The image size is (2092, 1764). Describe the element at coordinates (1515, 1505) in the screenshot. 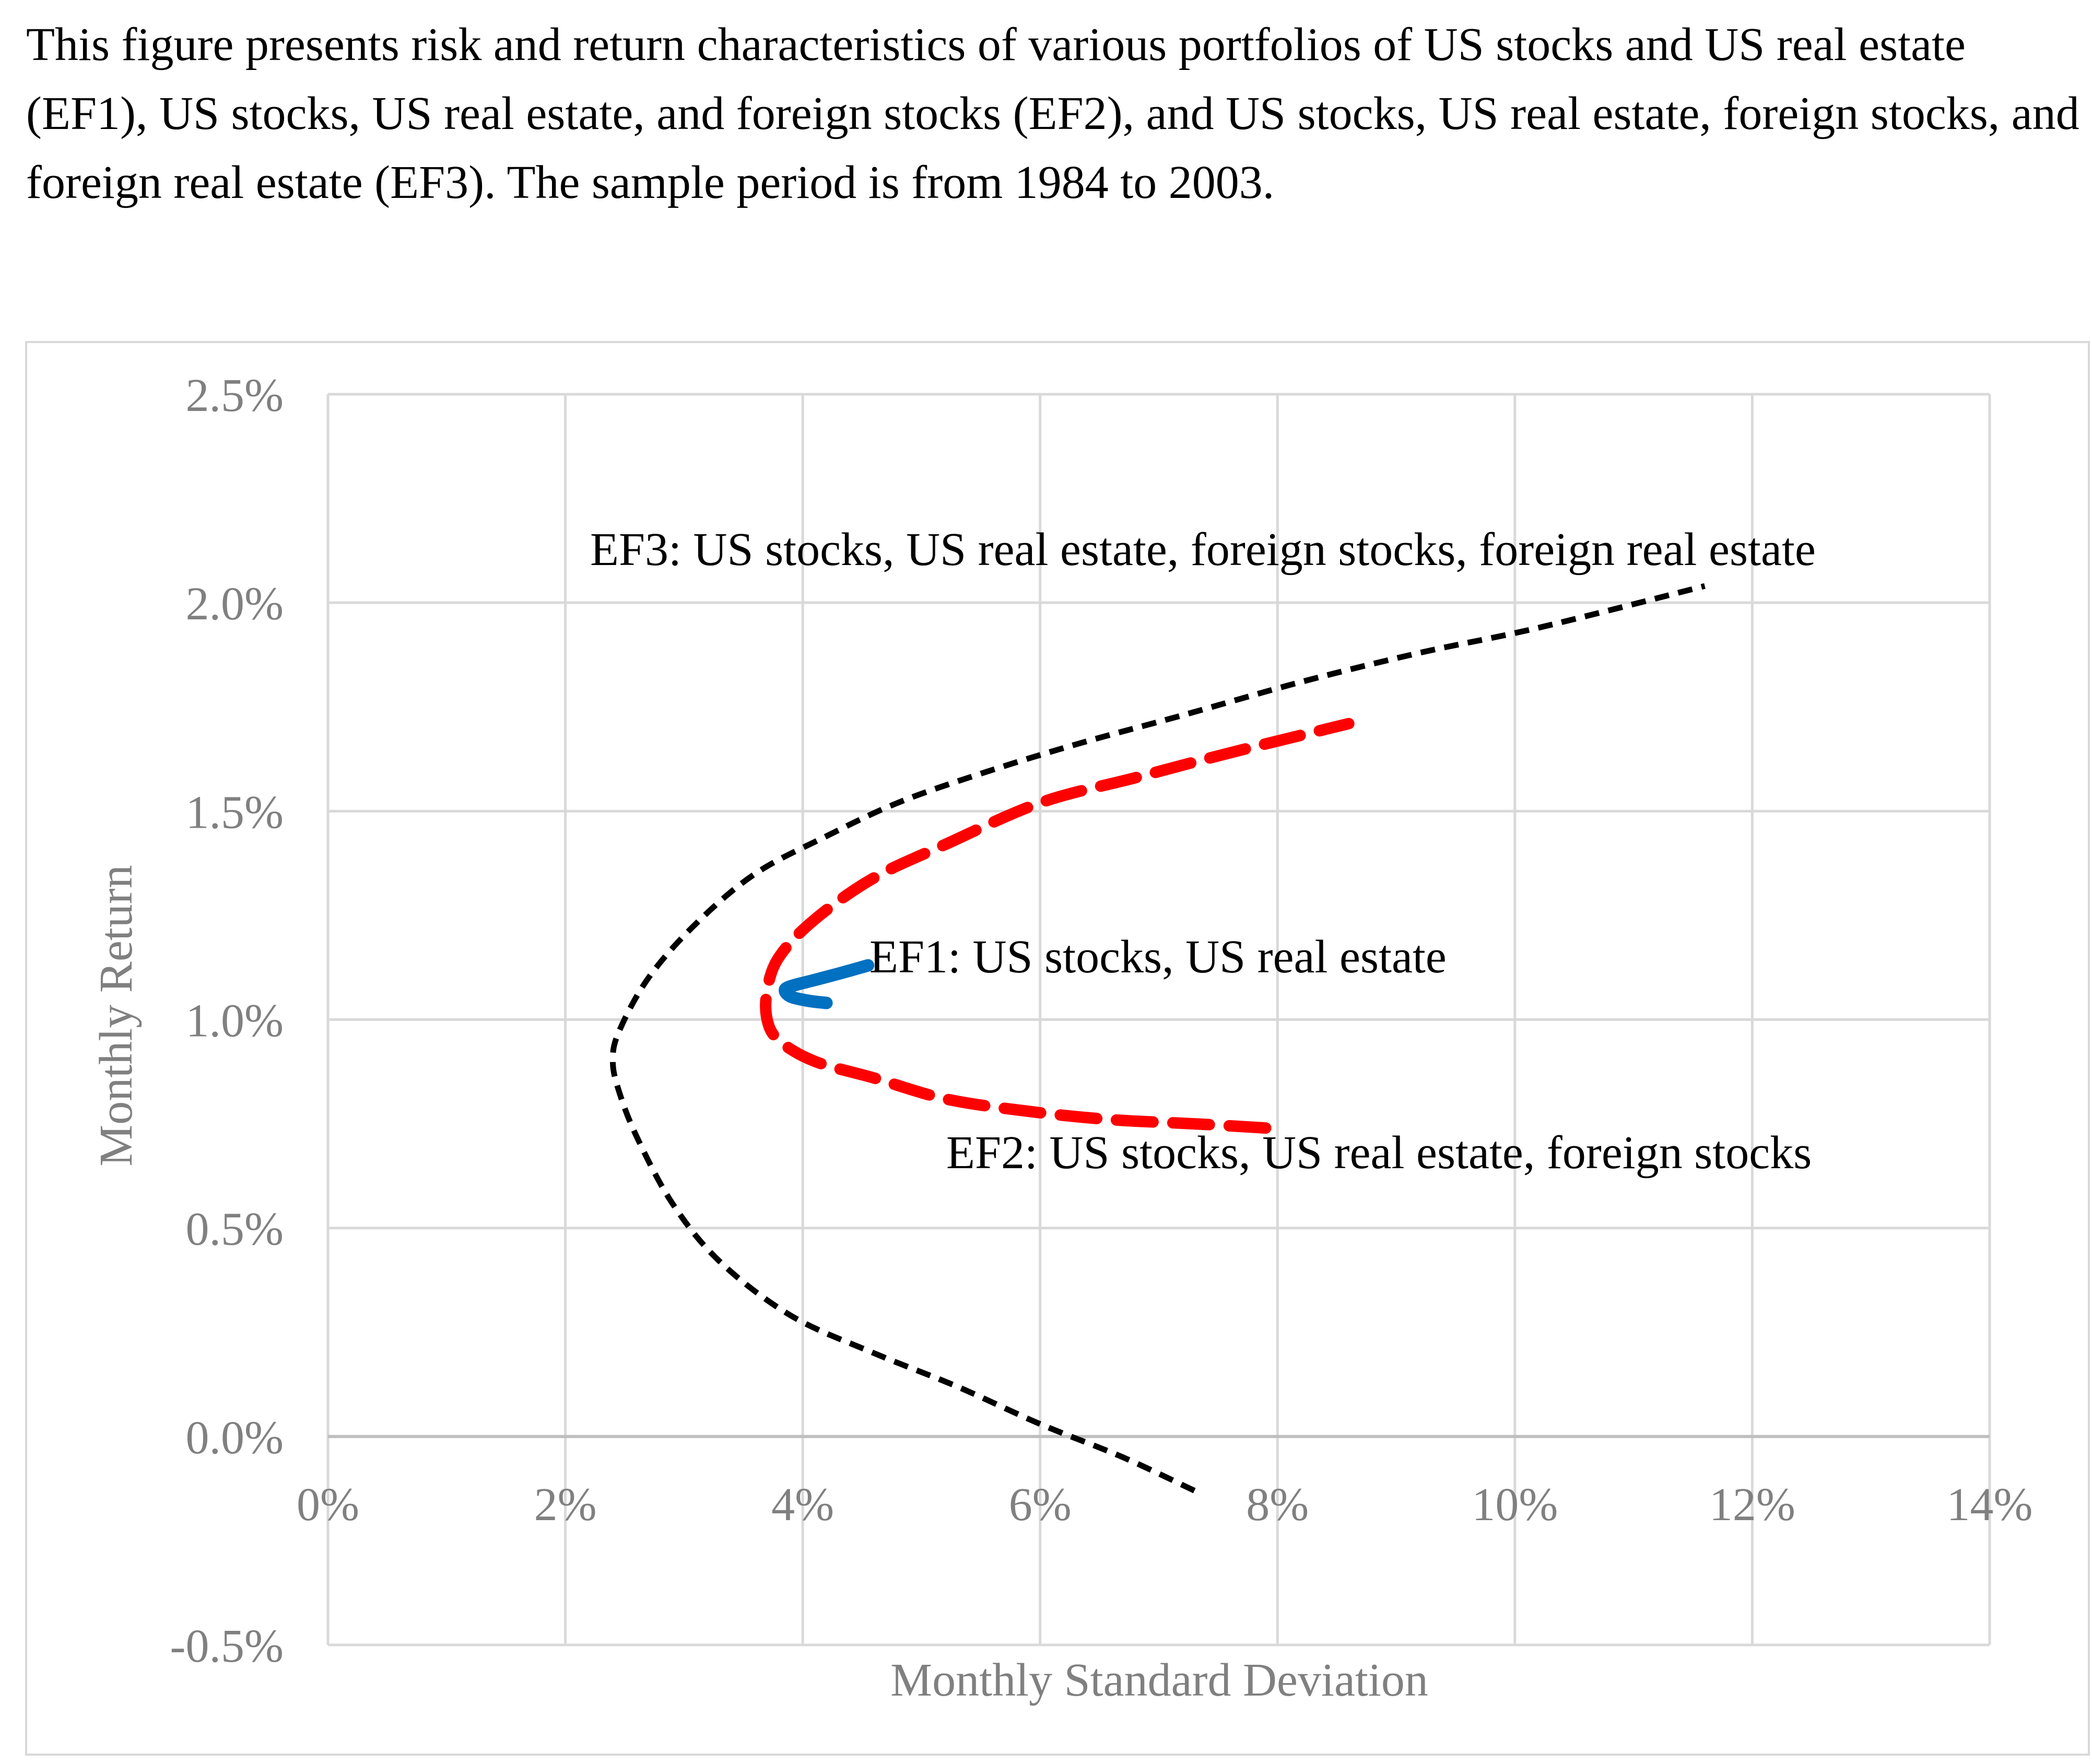

I see `x-tick-label: 10%` at that location.